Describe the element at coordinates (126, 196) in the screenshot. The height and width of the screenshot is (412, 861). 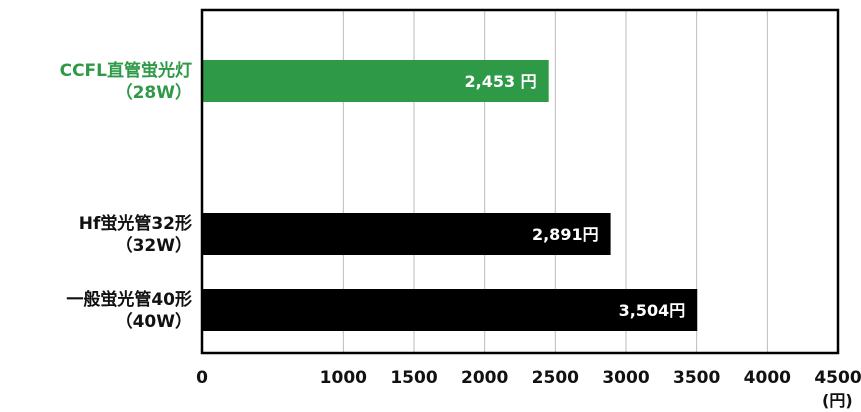
I see `category-labels: CCFL直管蛍光灯（28W） Hf蛍光管32形（32W） 一般蛍光管40形（40W）` at that location.